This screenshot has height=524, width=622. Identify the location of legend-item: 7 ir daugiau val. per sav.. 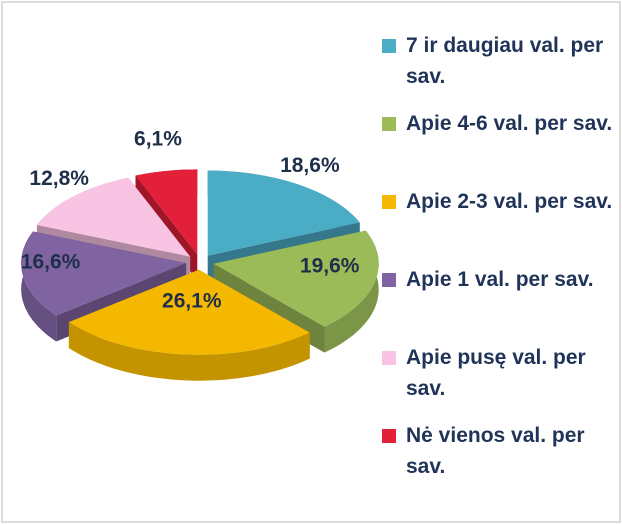
(497, 69).